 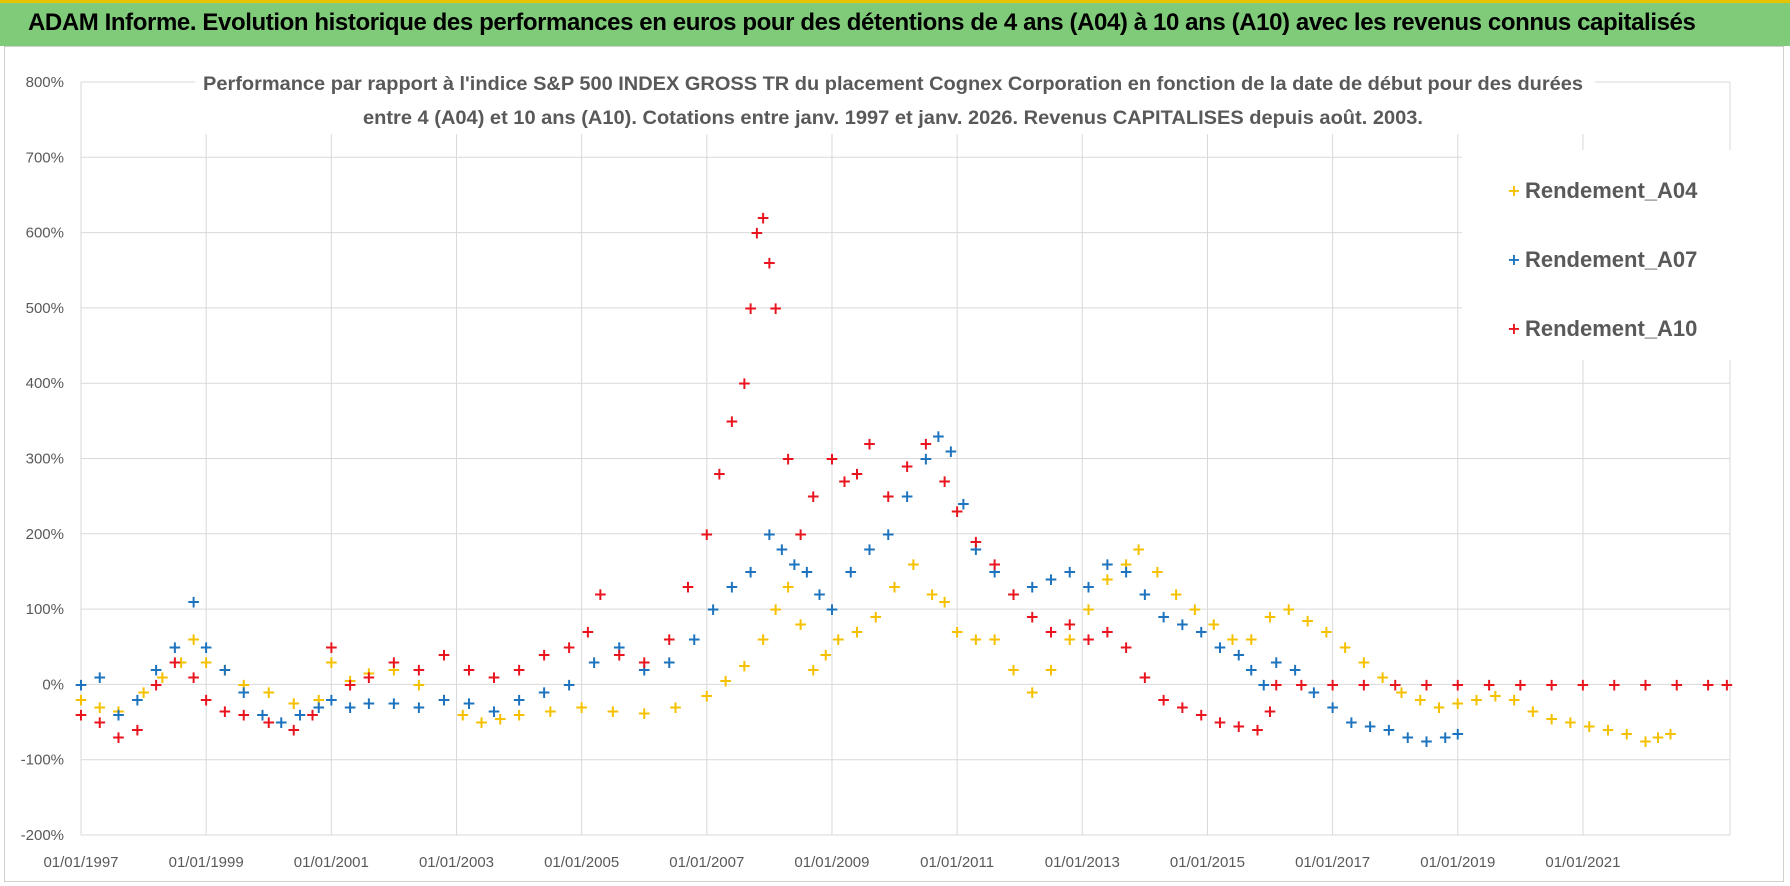 I want to click on legend-marker: +, so click(x=1513, y=259).